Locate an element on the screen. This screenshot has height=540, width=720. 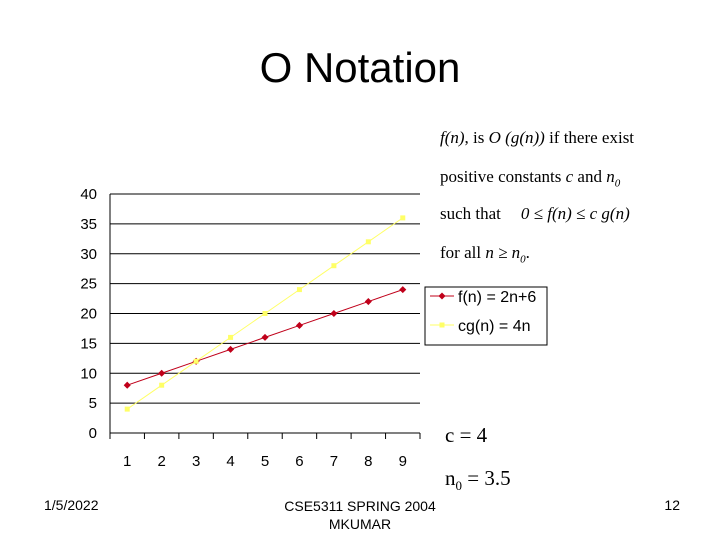
definition-line-1: f(n), is O (g(n)) if there exist is located at coordinates (537, 138).